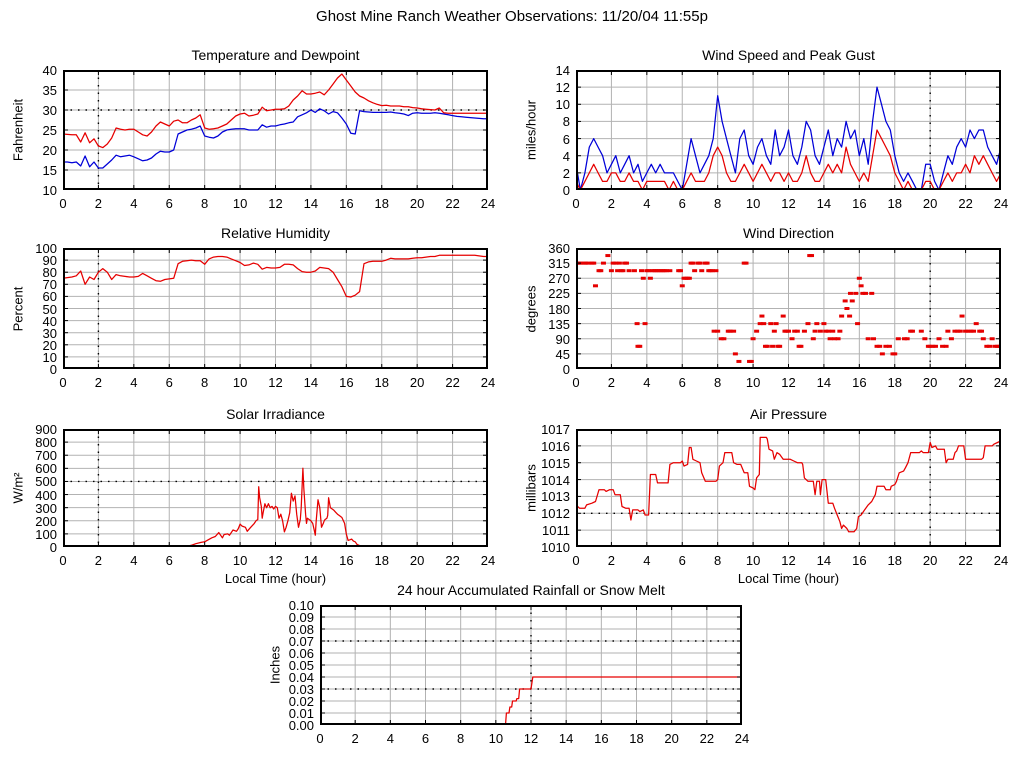 The height and width of the screenshot is (768, 1024). What do you see at coordinates (789, 312) in the screenshot?
I see `series-wind-direction` at bounding box center [789, 312].